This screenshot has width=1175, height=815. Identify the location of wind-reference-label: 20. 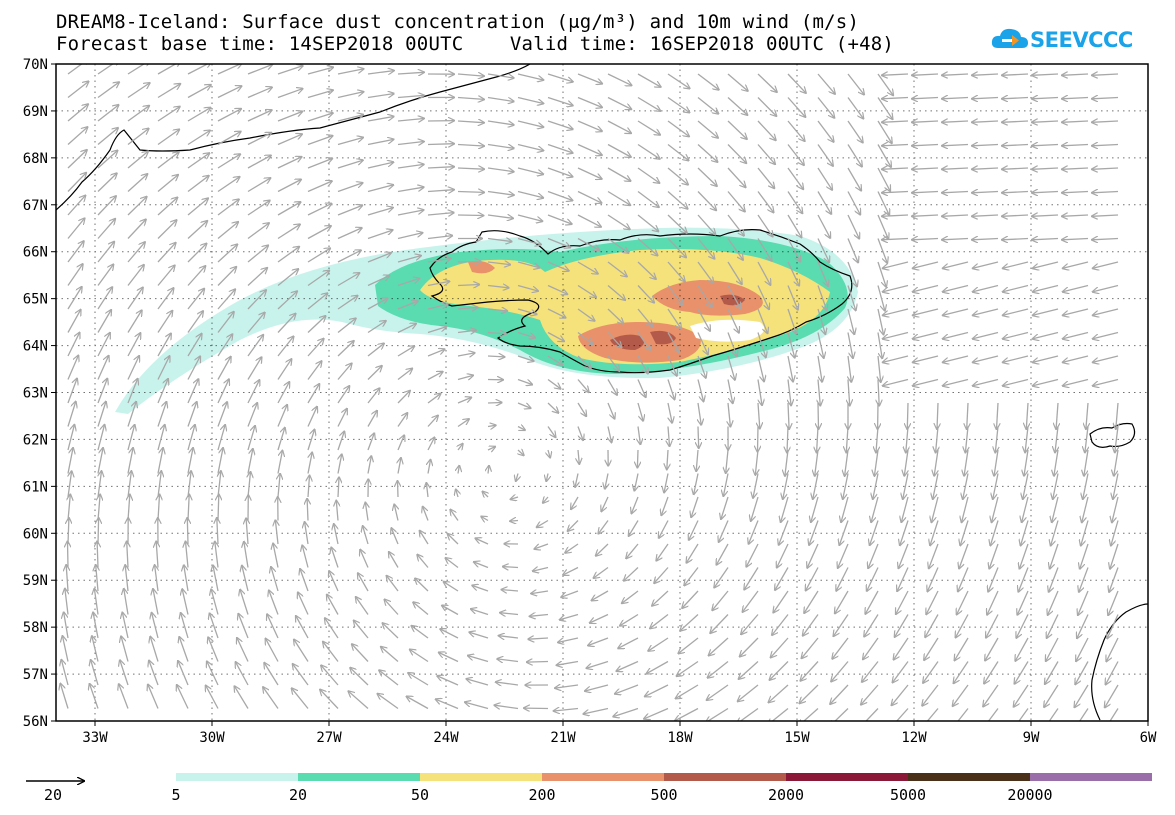
(53, 795).